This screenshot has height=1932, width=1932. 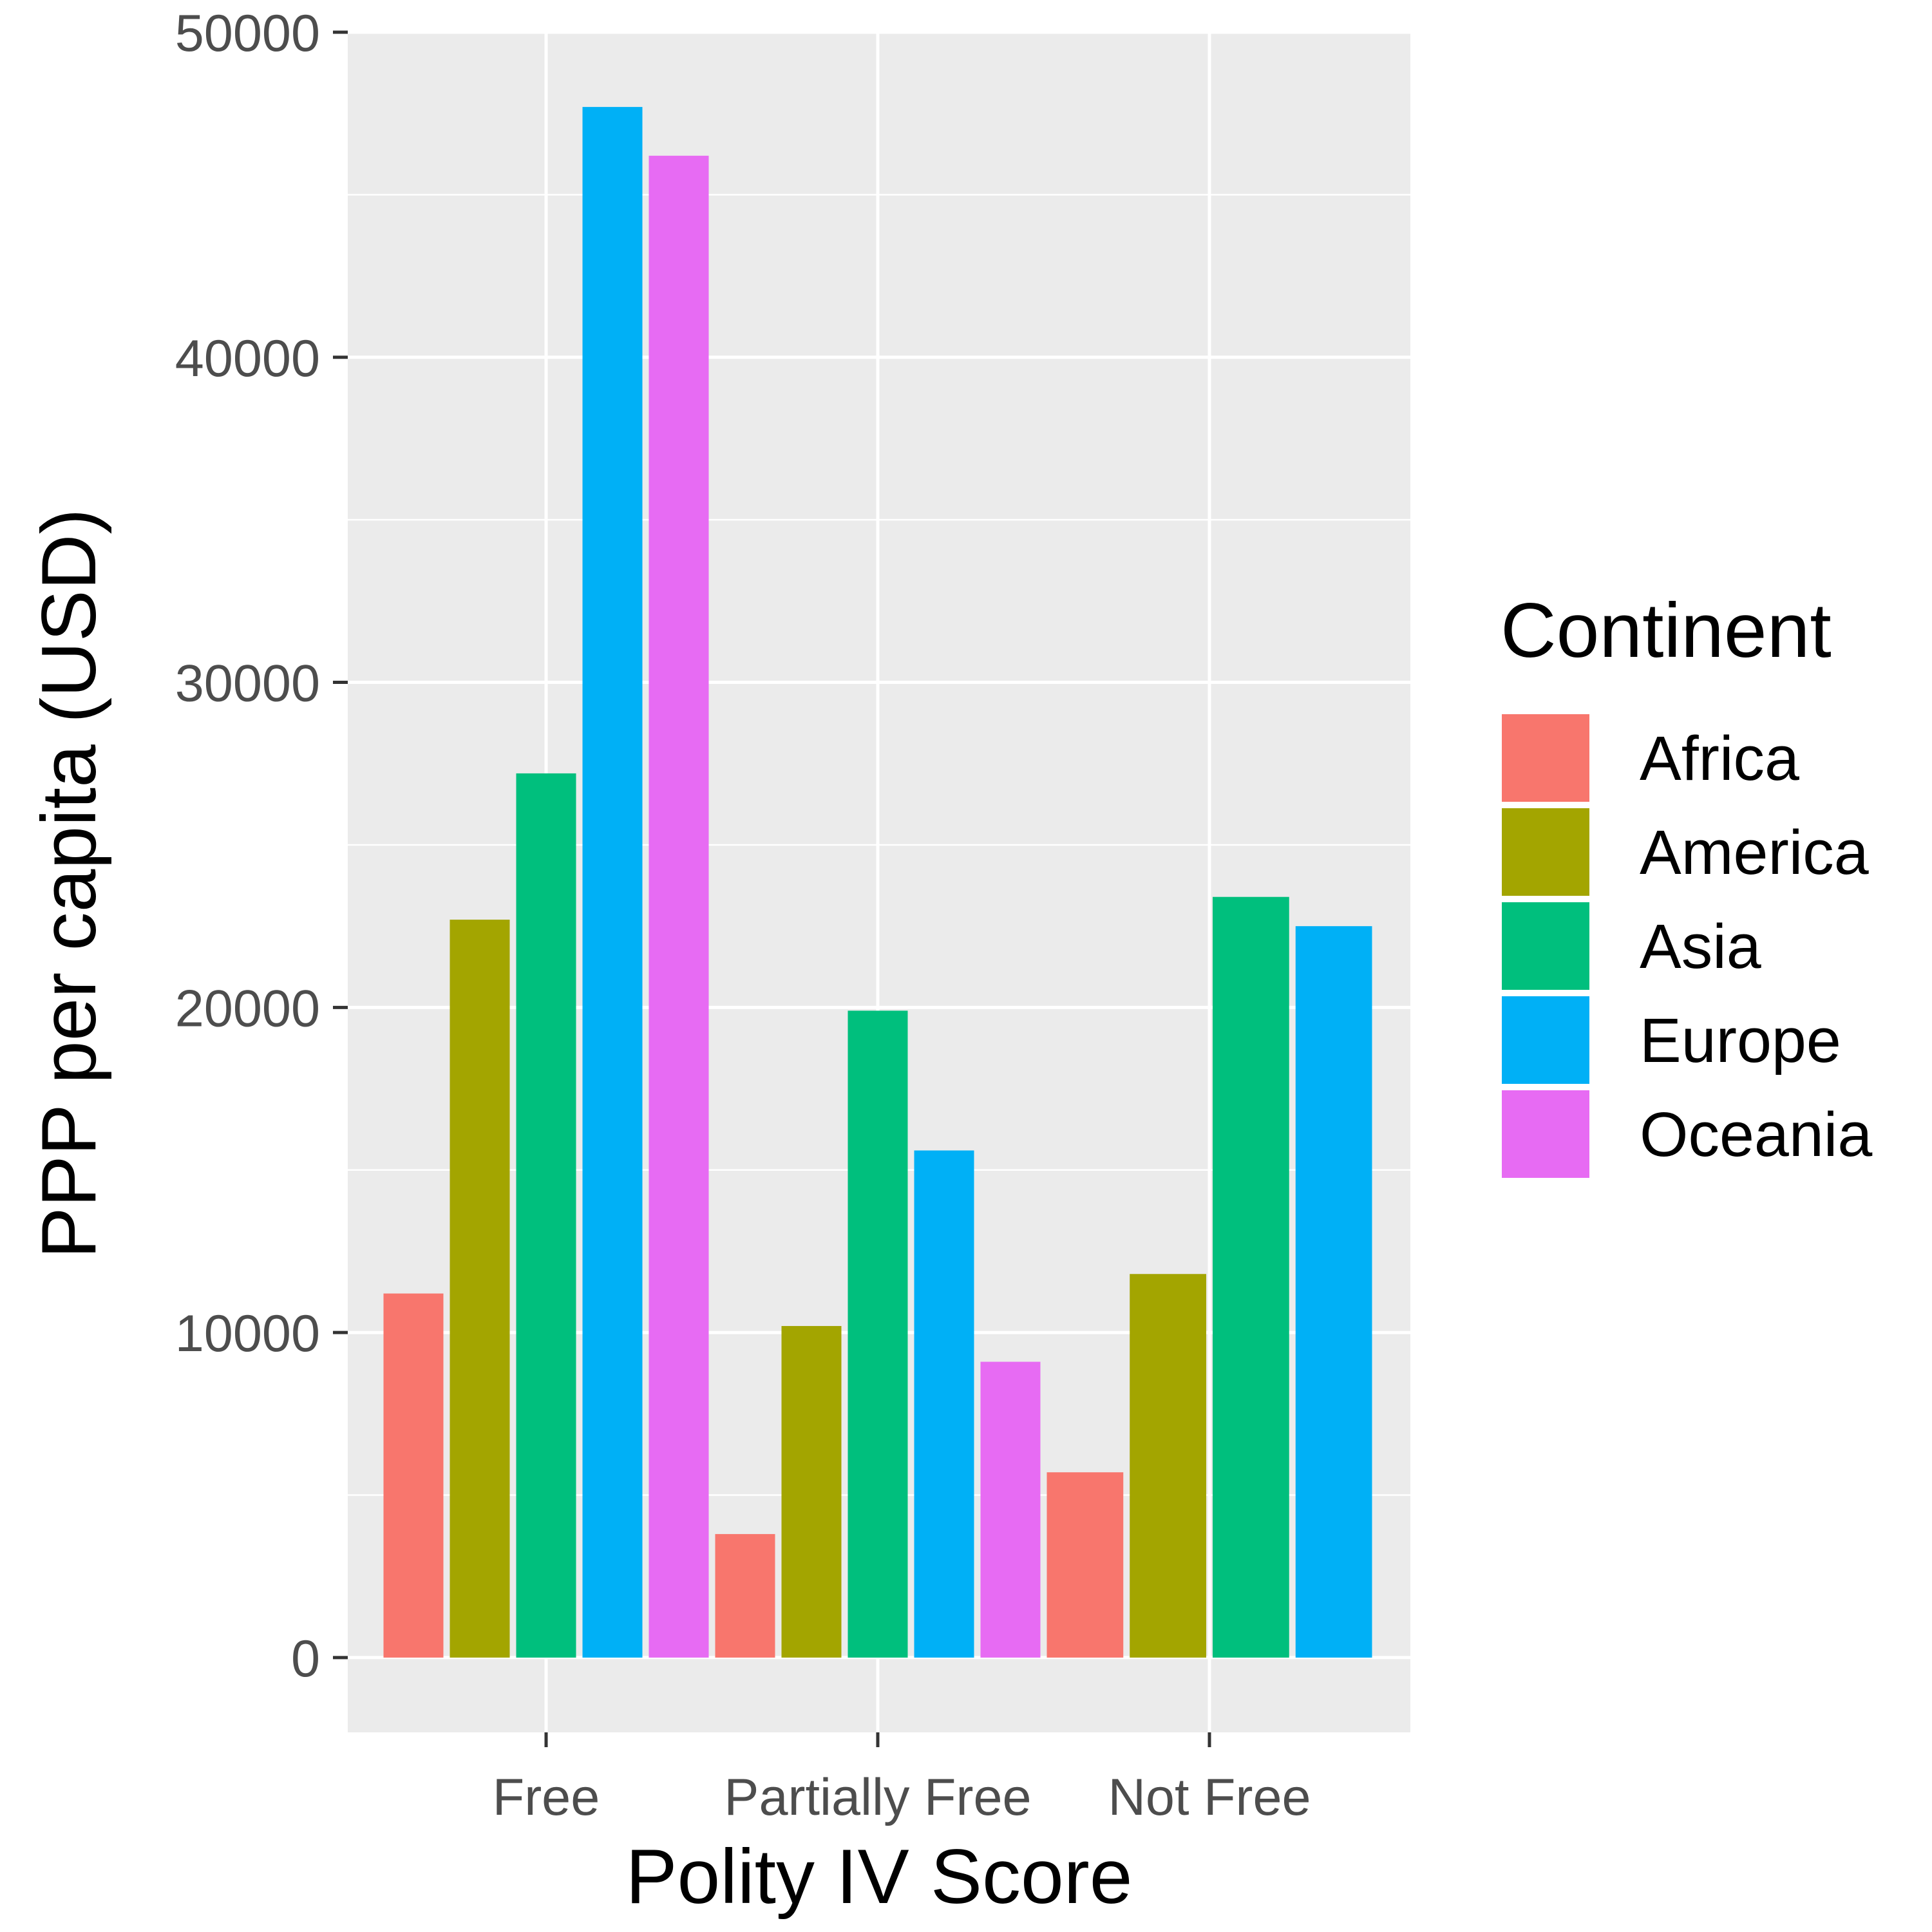 I want to click on legend-key-asia, so click(x=1545, y=946).